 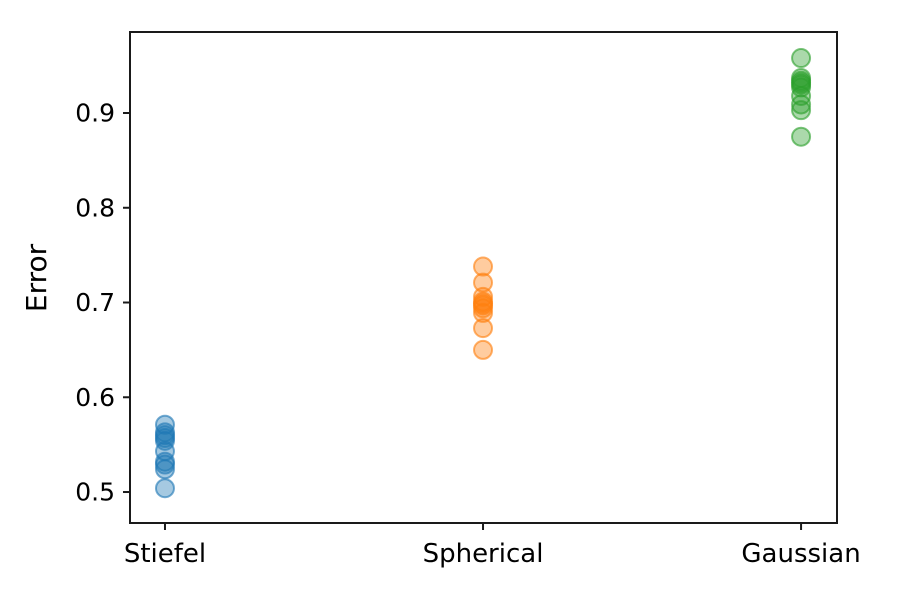 What do you see at coordinates (800, 554) in the screenshot?
I see `x-tick-label-gaussian: Gaussian` at bounding box center [800, 554].